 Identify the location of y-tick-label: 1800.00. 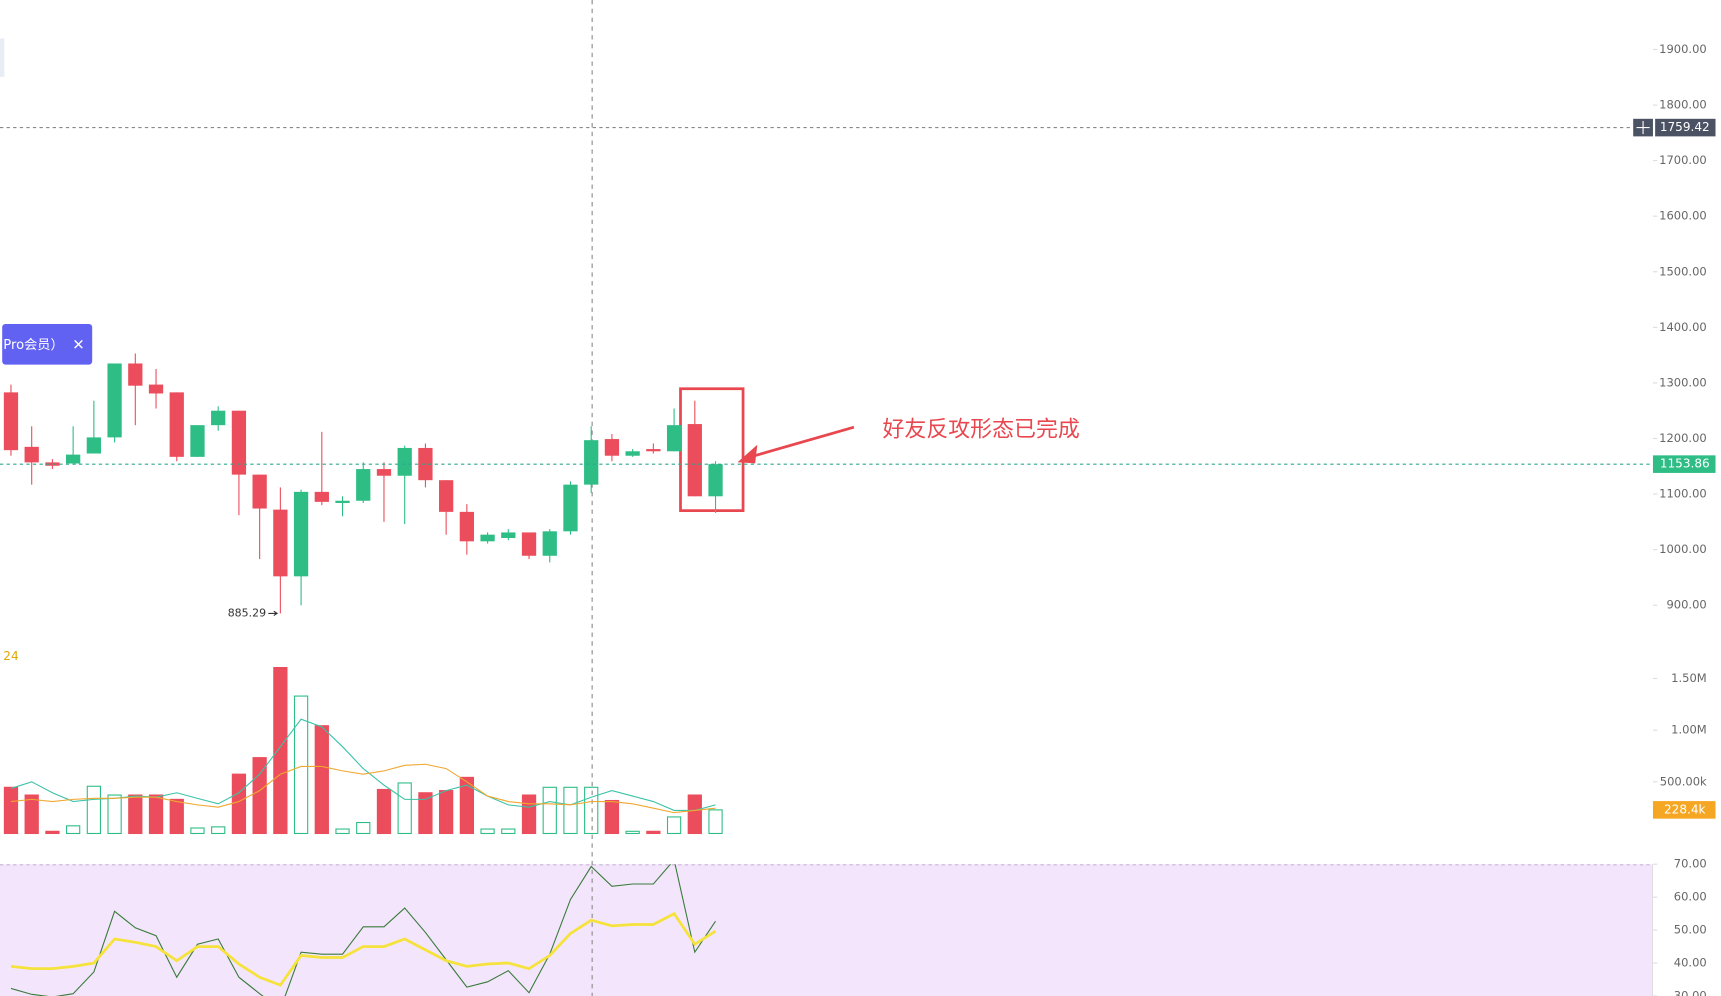
(1683, 105).